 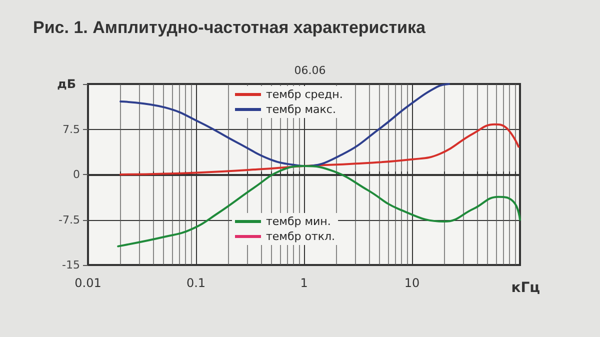 I want to click on x-tick-label: 10, so click(x=412, y=283).